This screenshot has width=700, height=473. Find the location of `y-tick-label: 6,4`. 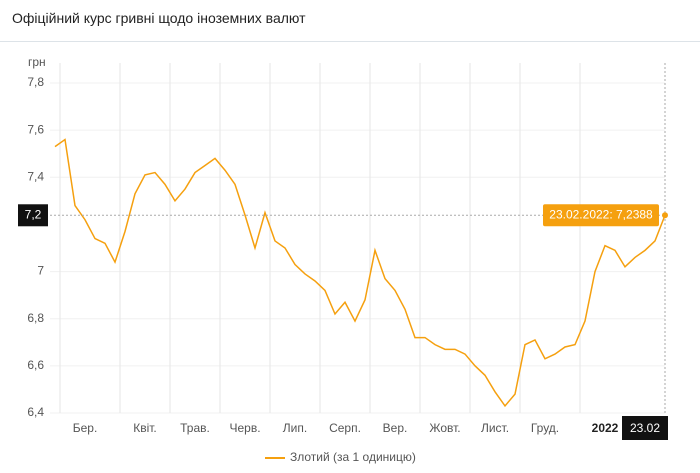

y-tick-label: 6,4 is located at coordinates (35, 412).